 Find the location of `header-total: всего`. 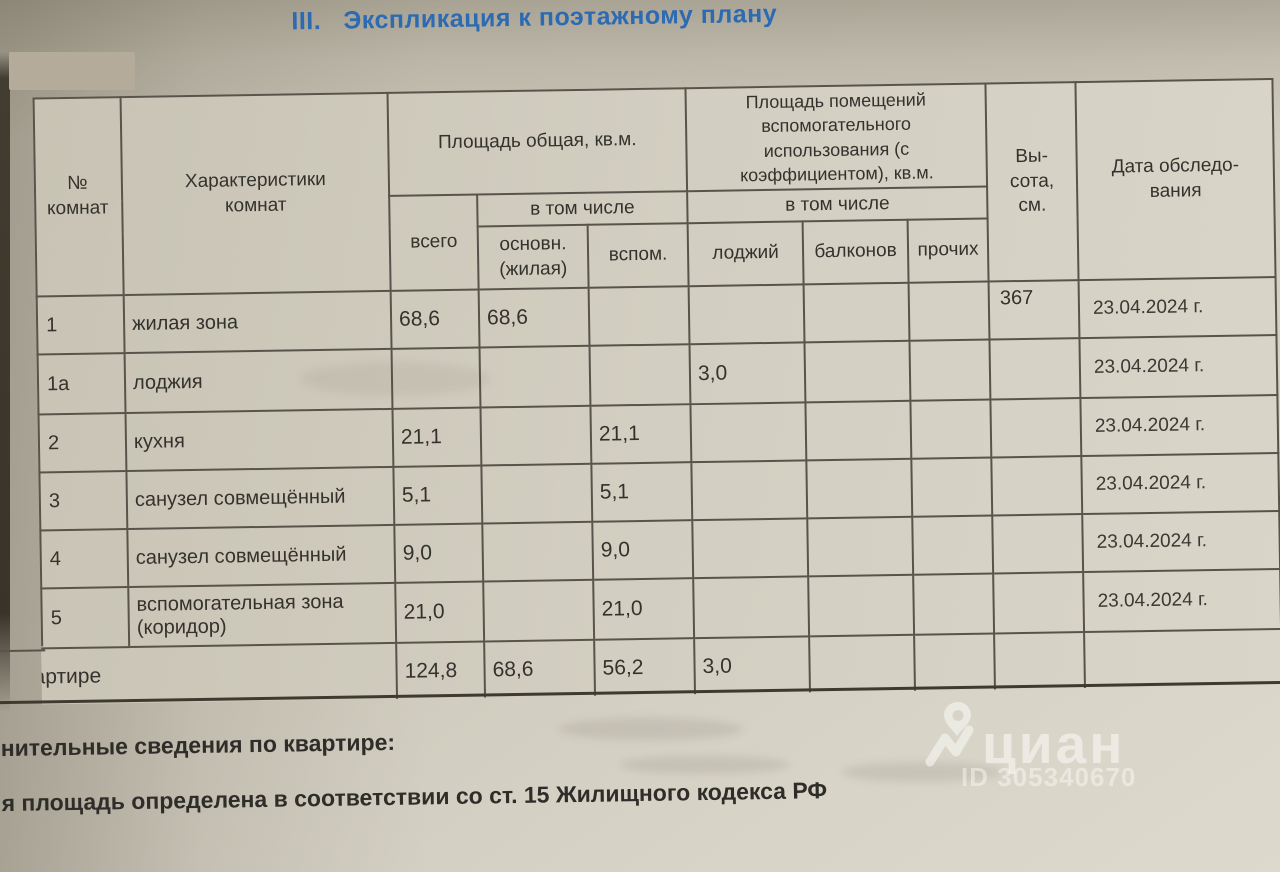

header-total: всего is located at coordinates (434, 243).